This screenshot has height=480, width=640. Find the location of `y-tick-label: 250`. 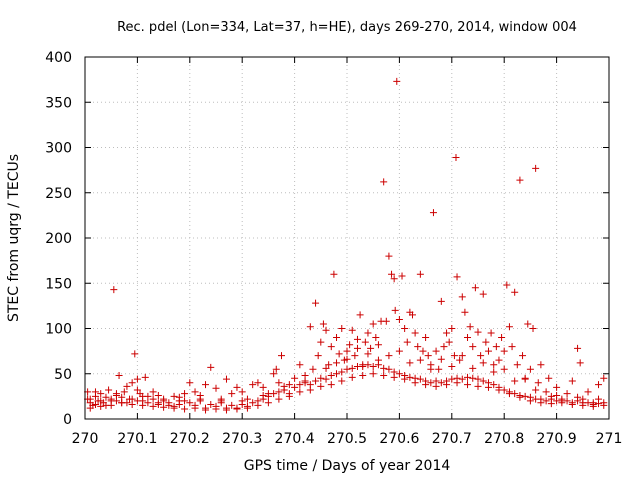

y-tick-label: 250 is located at coordinates (58, 194).